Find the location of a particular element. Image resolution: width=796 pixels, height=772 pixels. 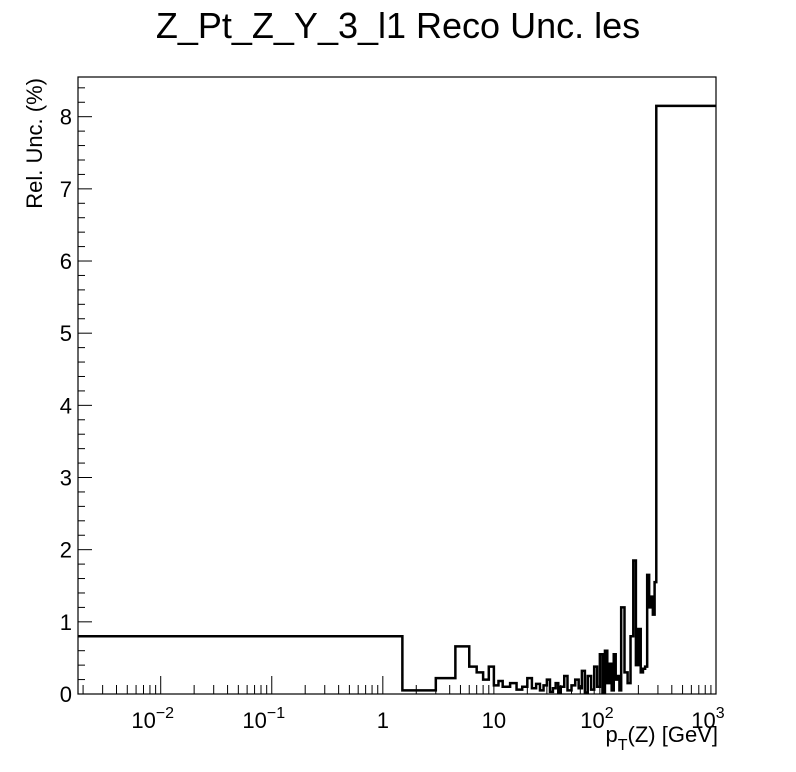

x-tick-exponent: 3 is located at coordinates (720, 713).